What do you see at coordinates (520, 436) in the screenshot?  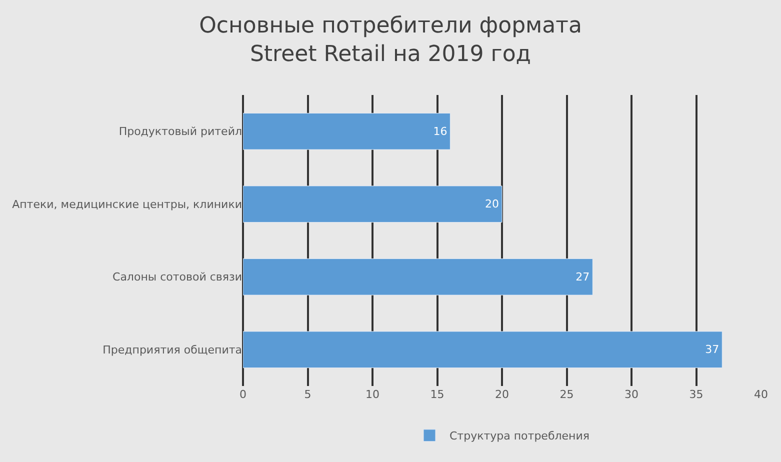 I see `legend-label: Структура потребления` at bounding box center [520, 436].